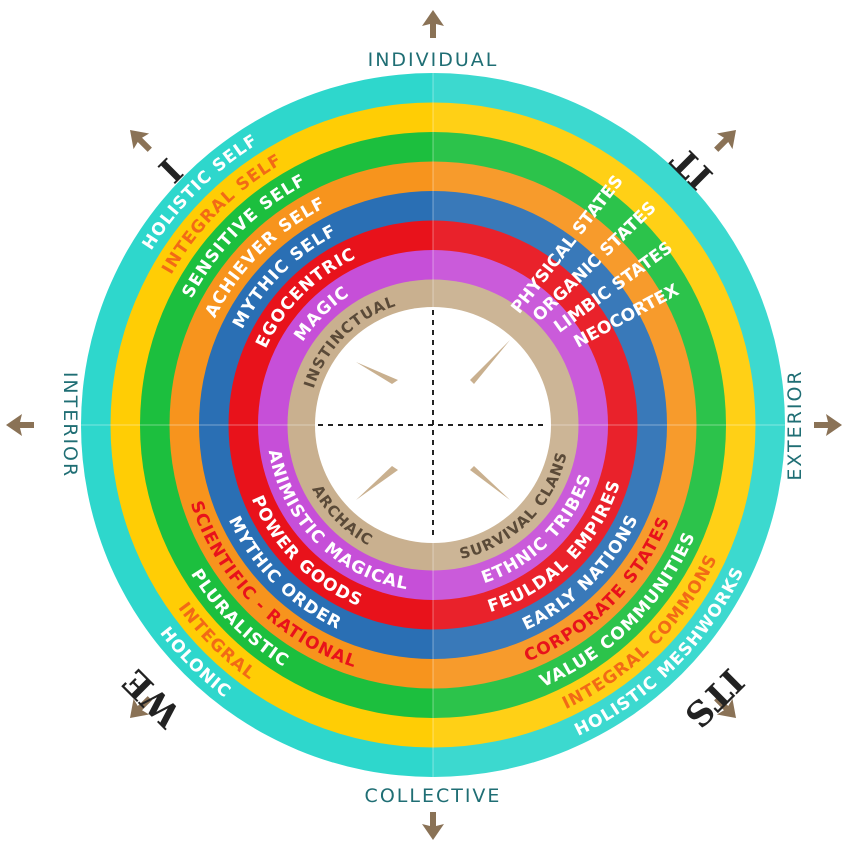 Image resolution: width=845 pixels, height=847 pixels. Describe the element at coordinates (490, 362) in the screenshot. I see `inner-spike-ur` at that location.